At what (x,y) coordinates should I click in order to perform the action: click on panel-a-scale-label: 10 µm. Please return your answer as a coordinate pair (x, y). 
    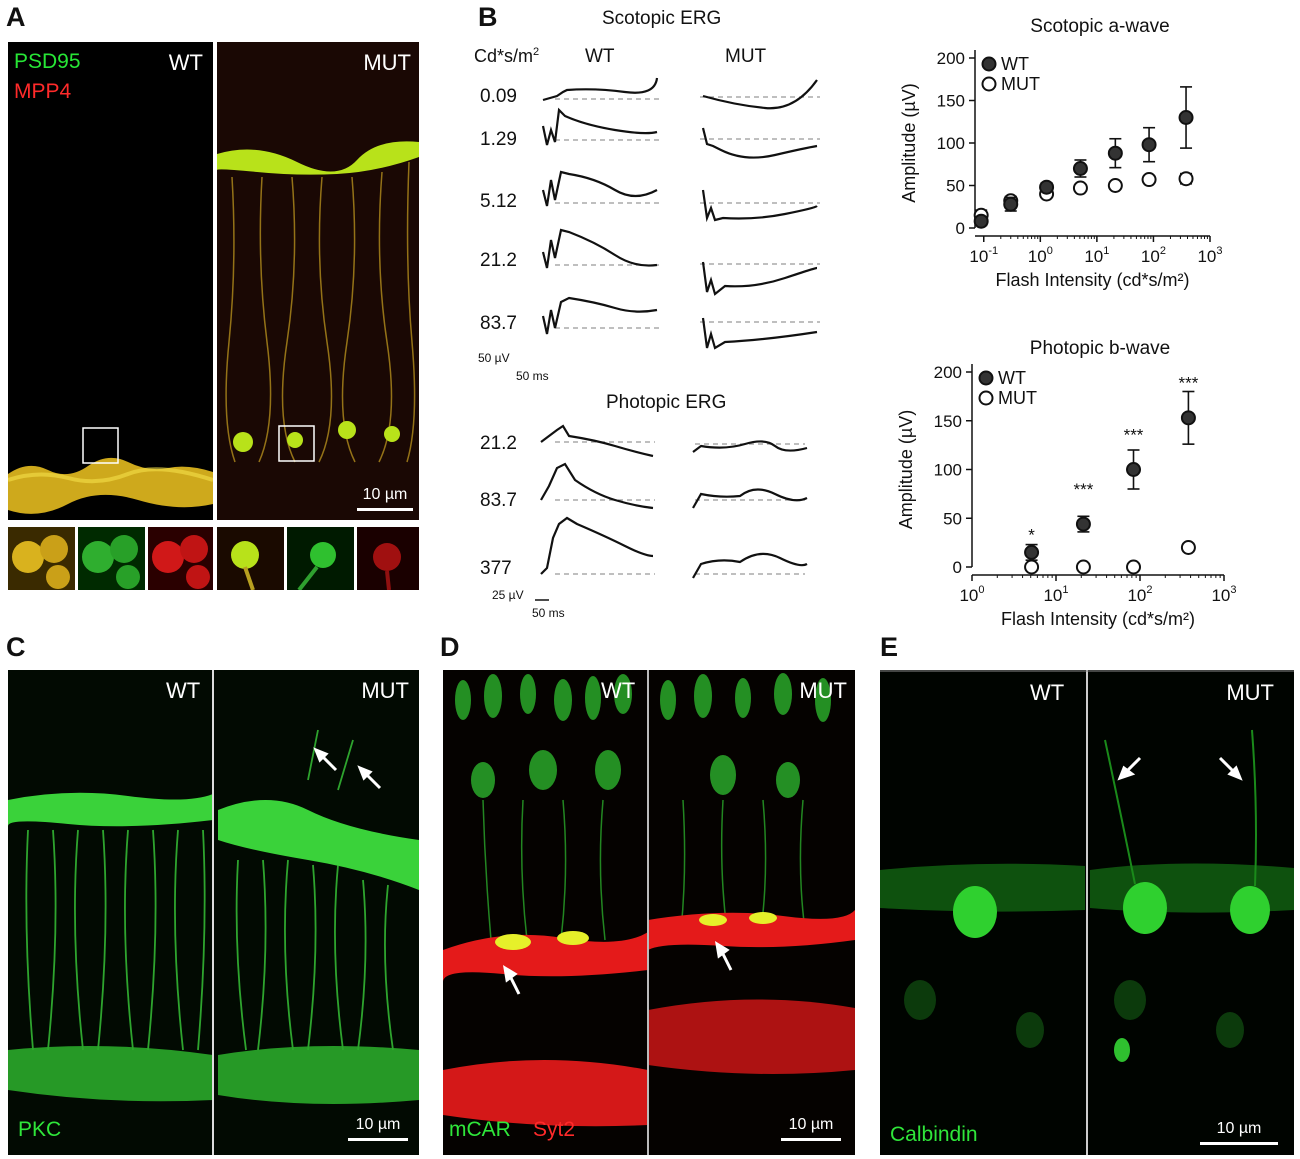
    Looking at the image, I should click on (385, 494).